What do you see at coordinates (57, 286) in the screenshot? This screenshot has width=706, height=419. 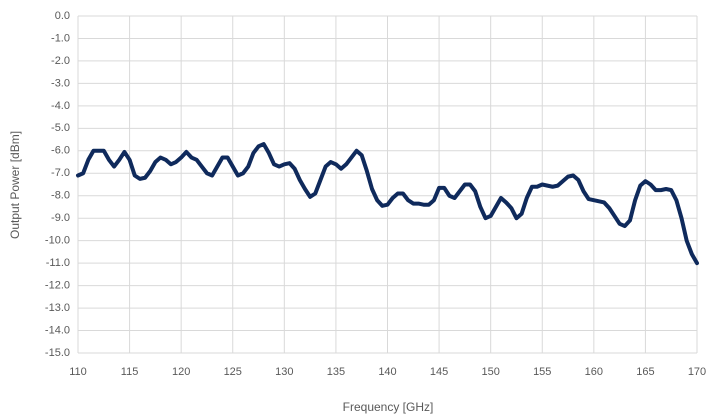 I see `y-tick-label: -12.0` at bounding box center [57, 286].